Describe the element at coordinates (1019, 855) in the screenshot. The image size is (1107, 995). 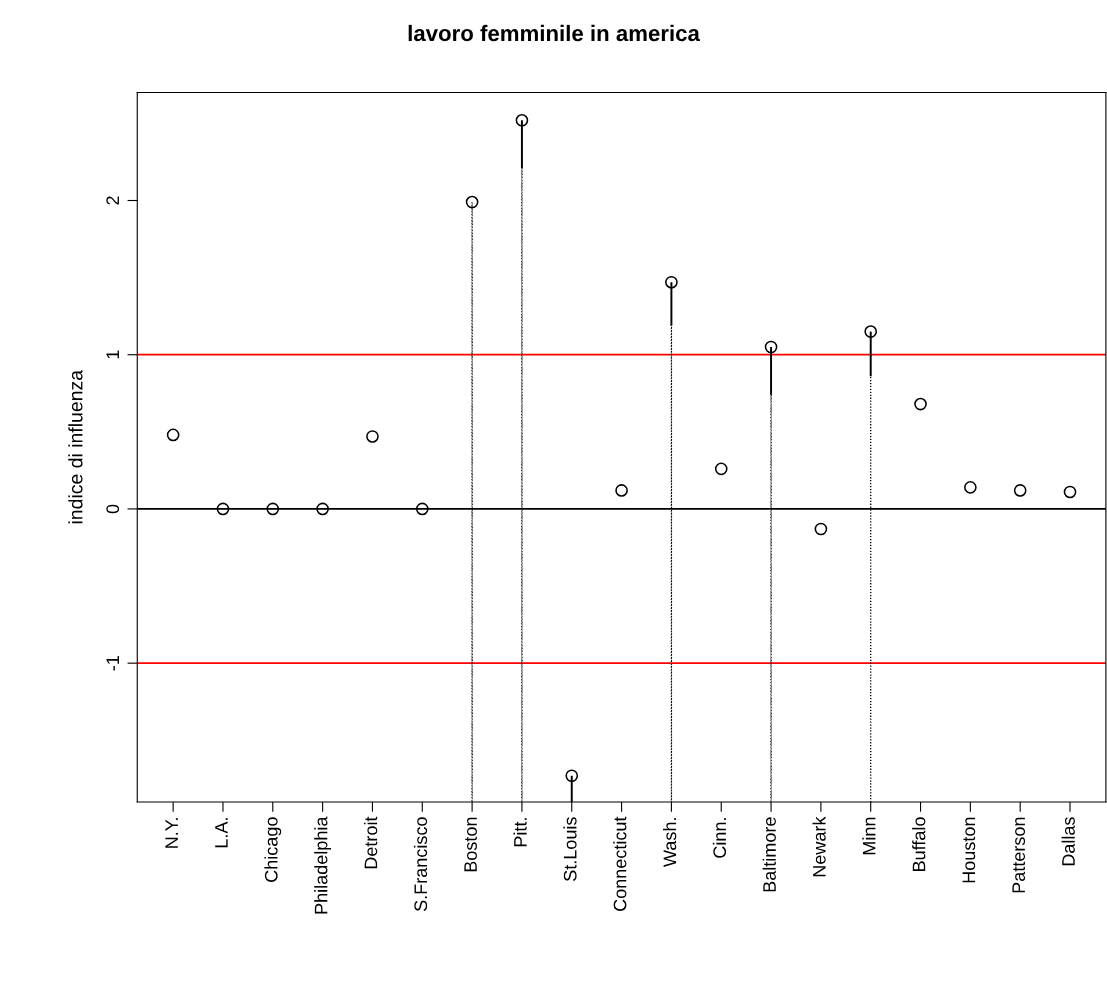
I see `x-tick-label: Patterson` at that location.